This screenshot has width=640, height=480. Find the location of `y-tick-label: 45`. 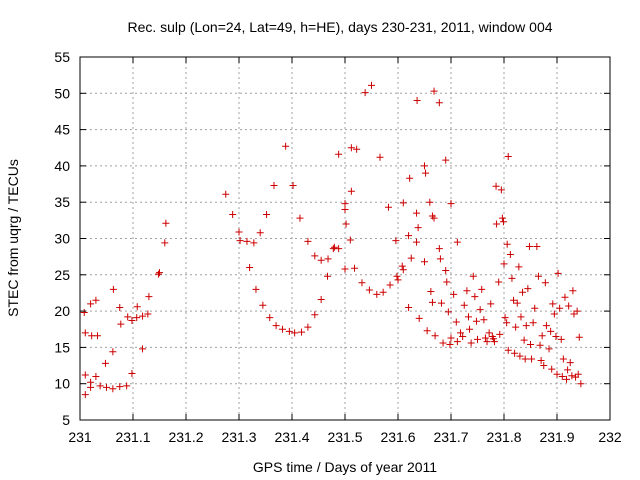

y-tick-label: 45 is located at coordinates (62, 130).